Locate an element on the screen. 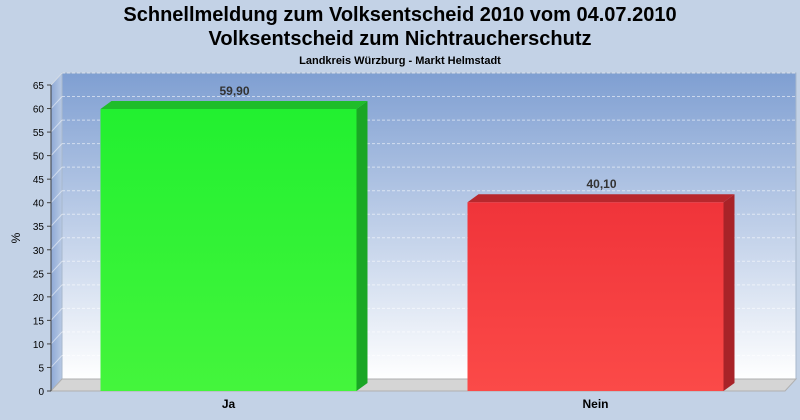  bar-side-ja is located at coordinates (362, 246).